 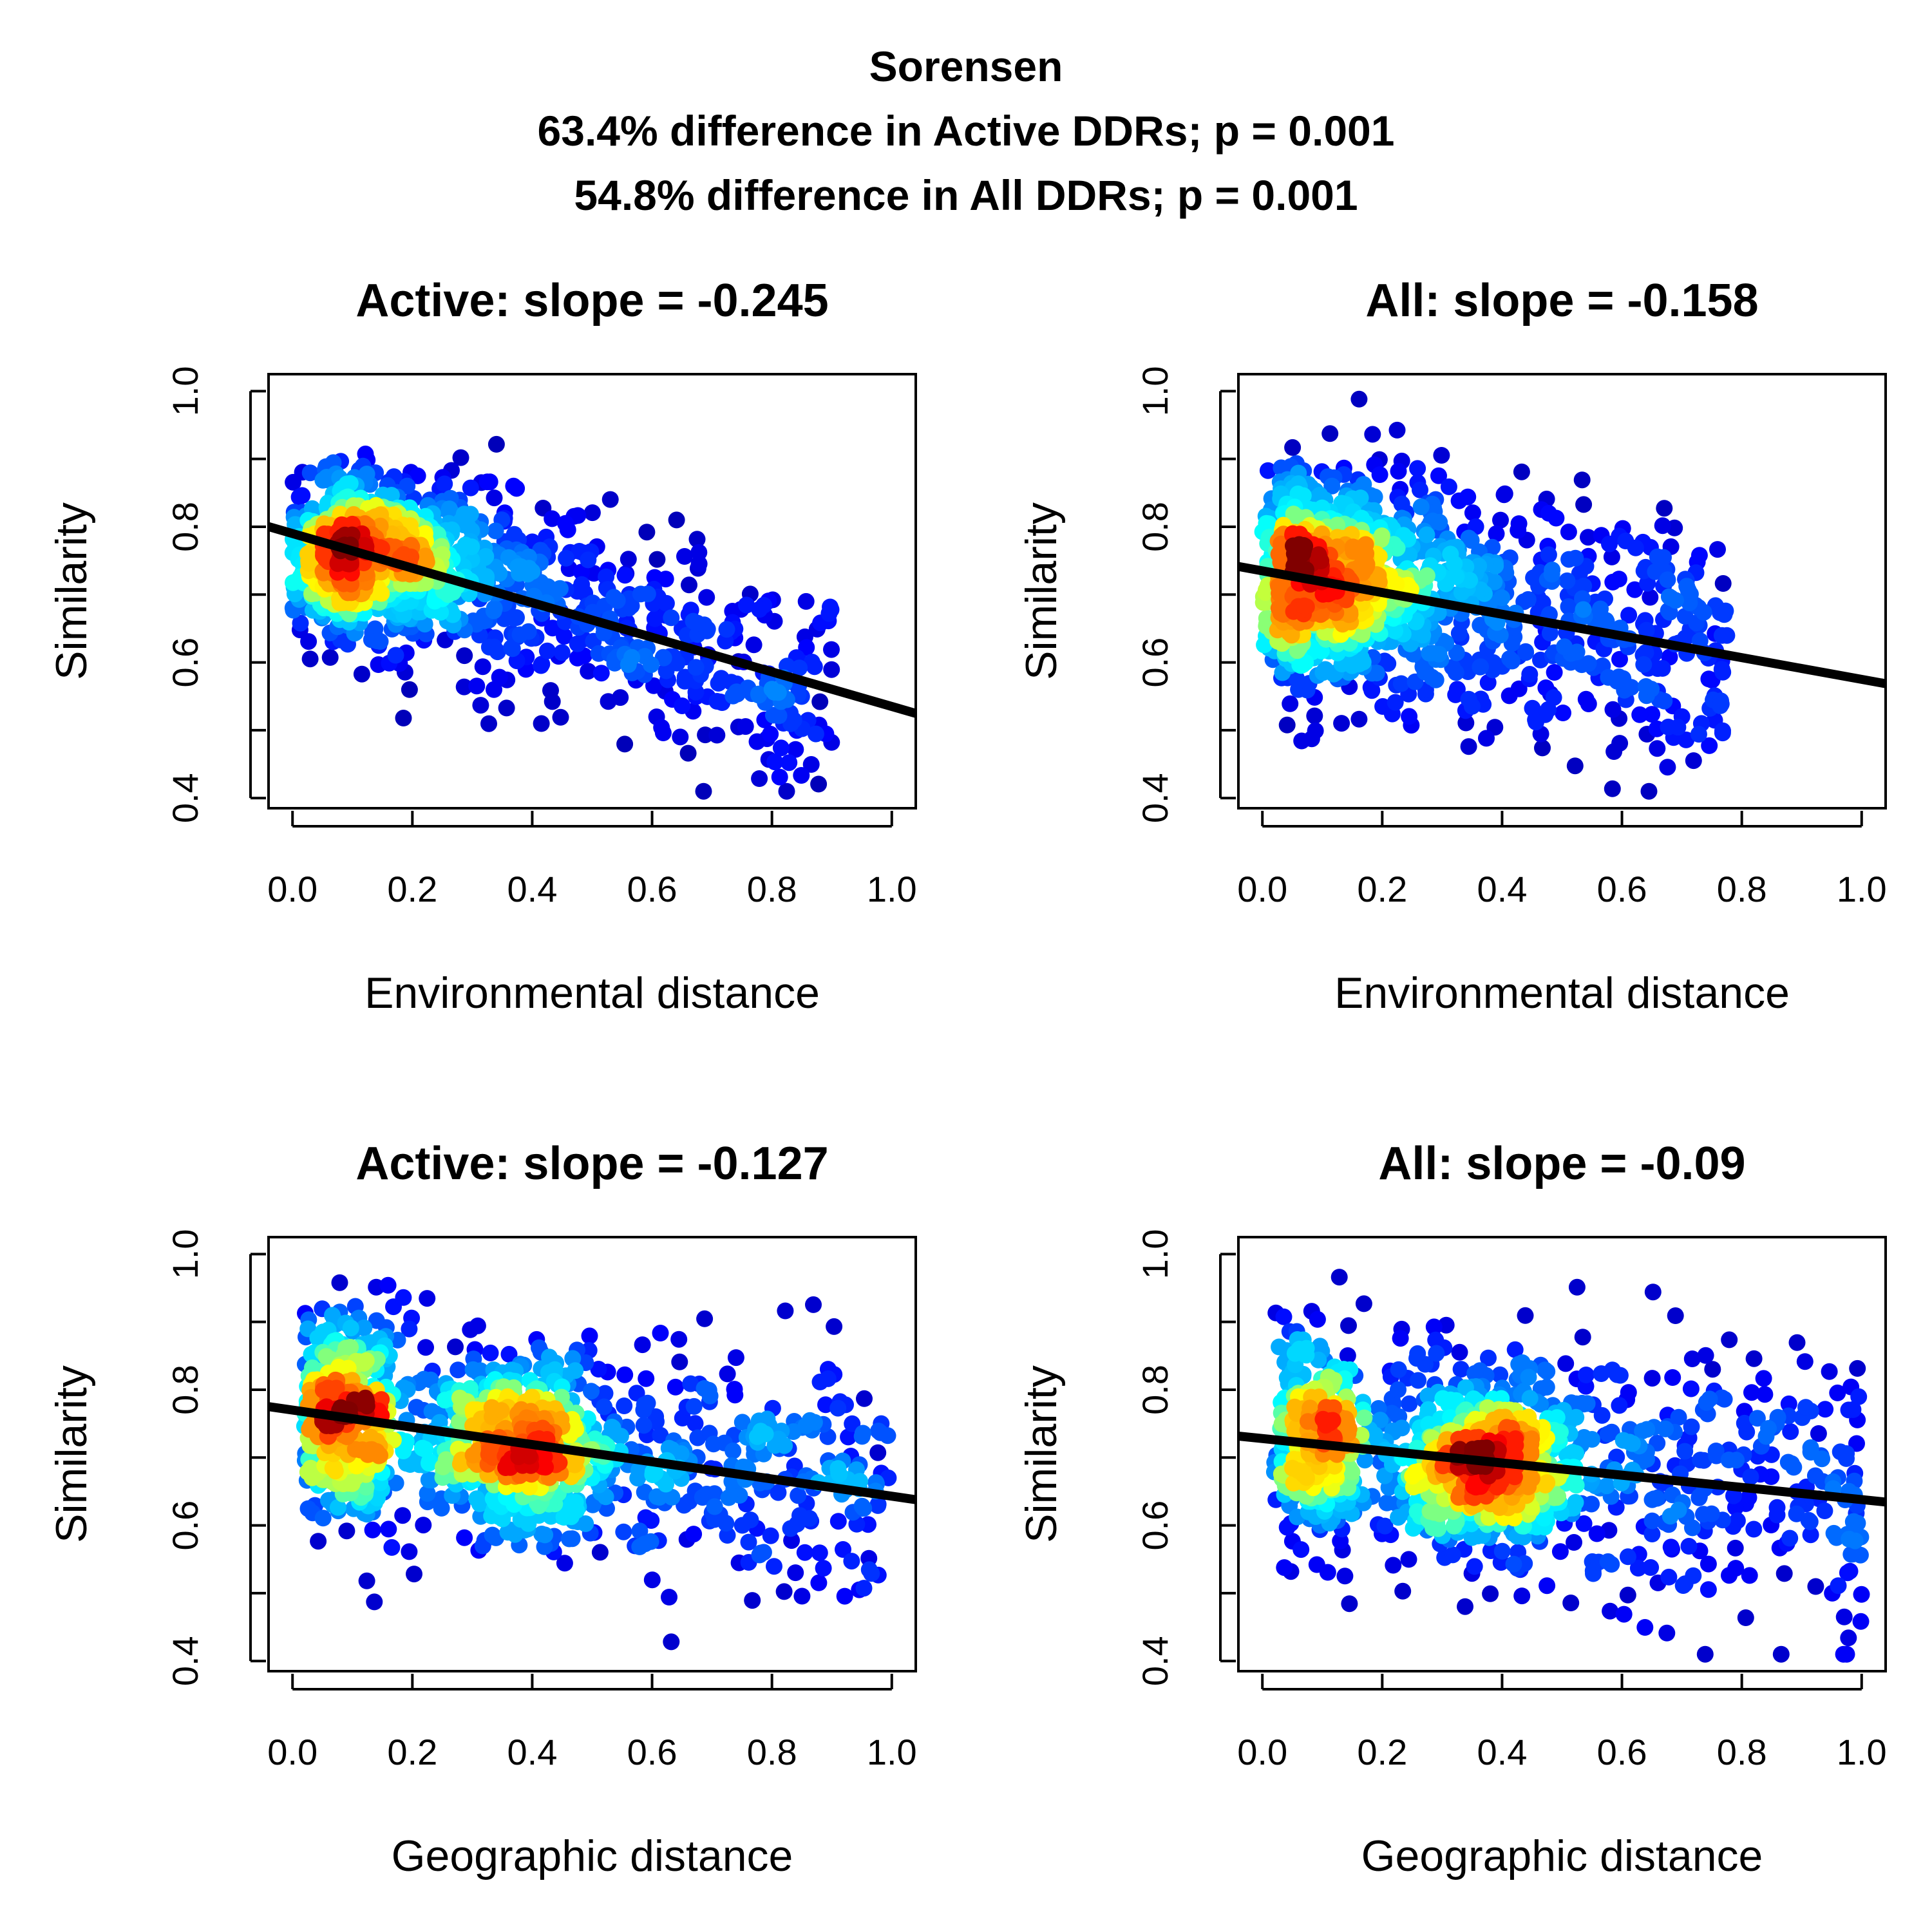 What do you see at coordinates (71, 1454) in the screenshot?
I see `y-axis-label: Similarity` at bounding box center [71, 1454].